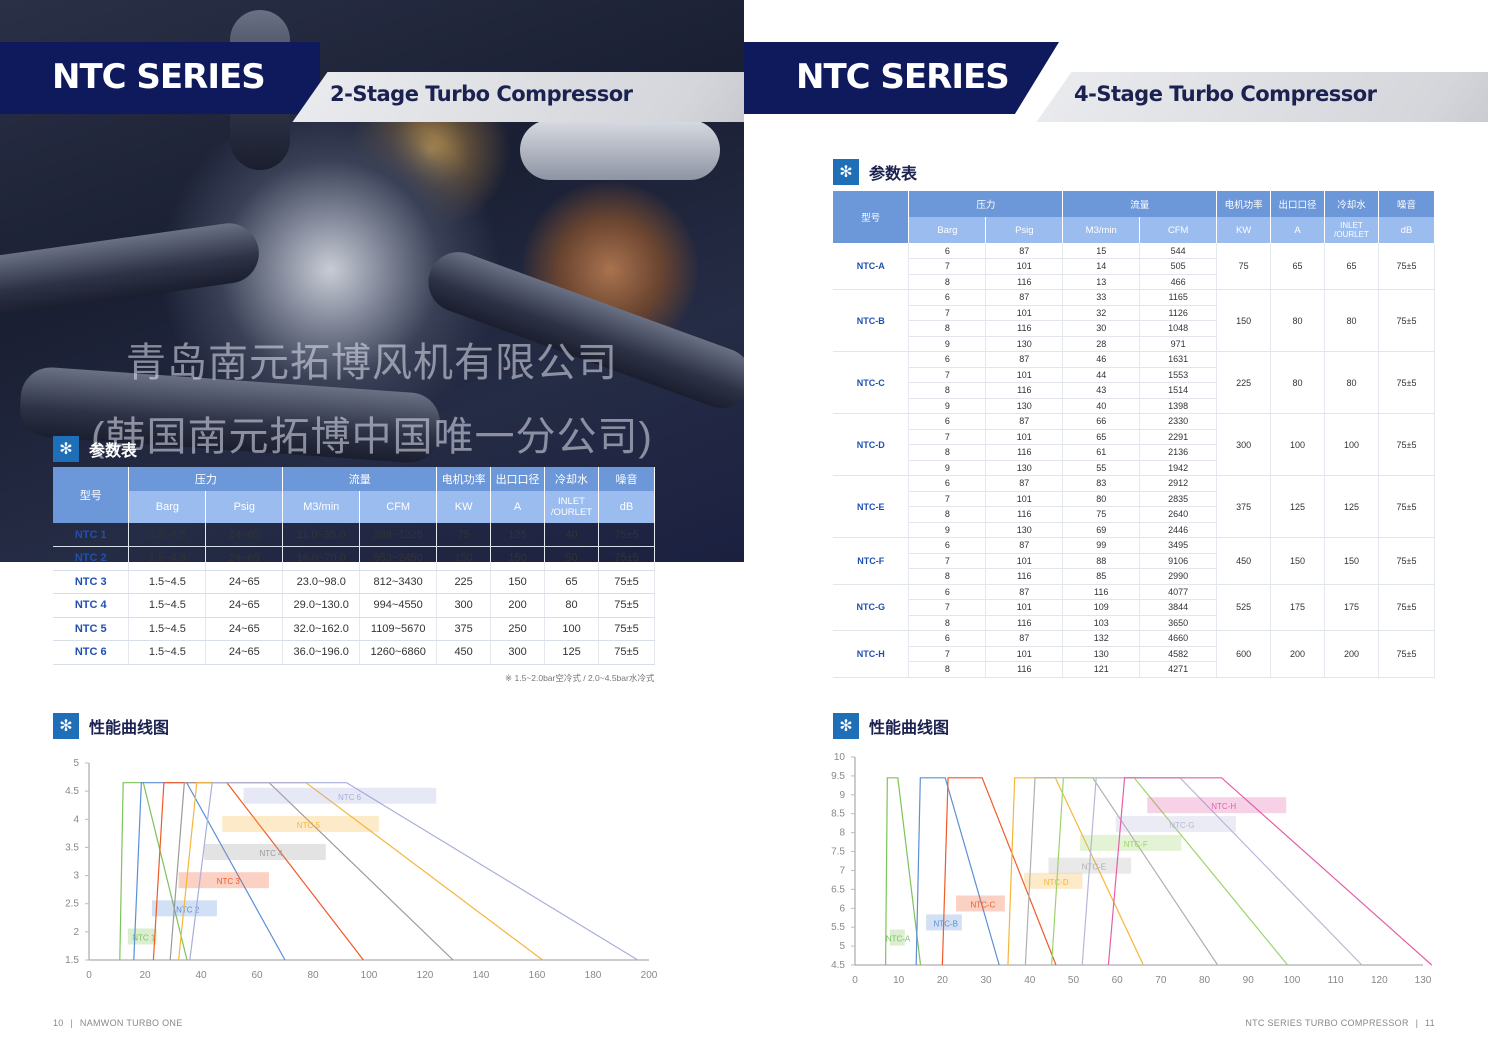 This screenshot has height=1052, width=1488. I want to click on table-cell: 3650, so click(1178, 623).